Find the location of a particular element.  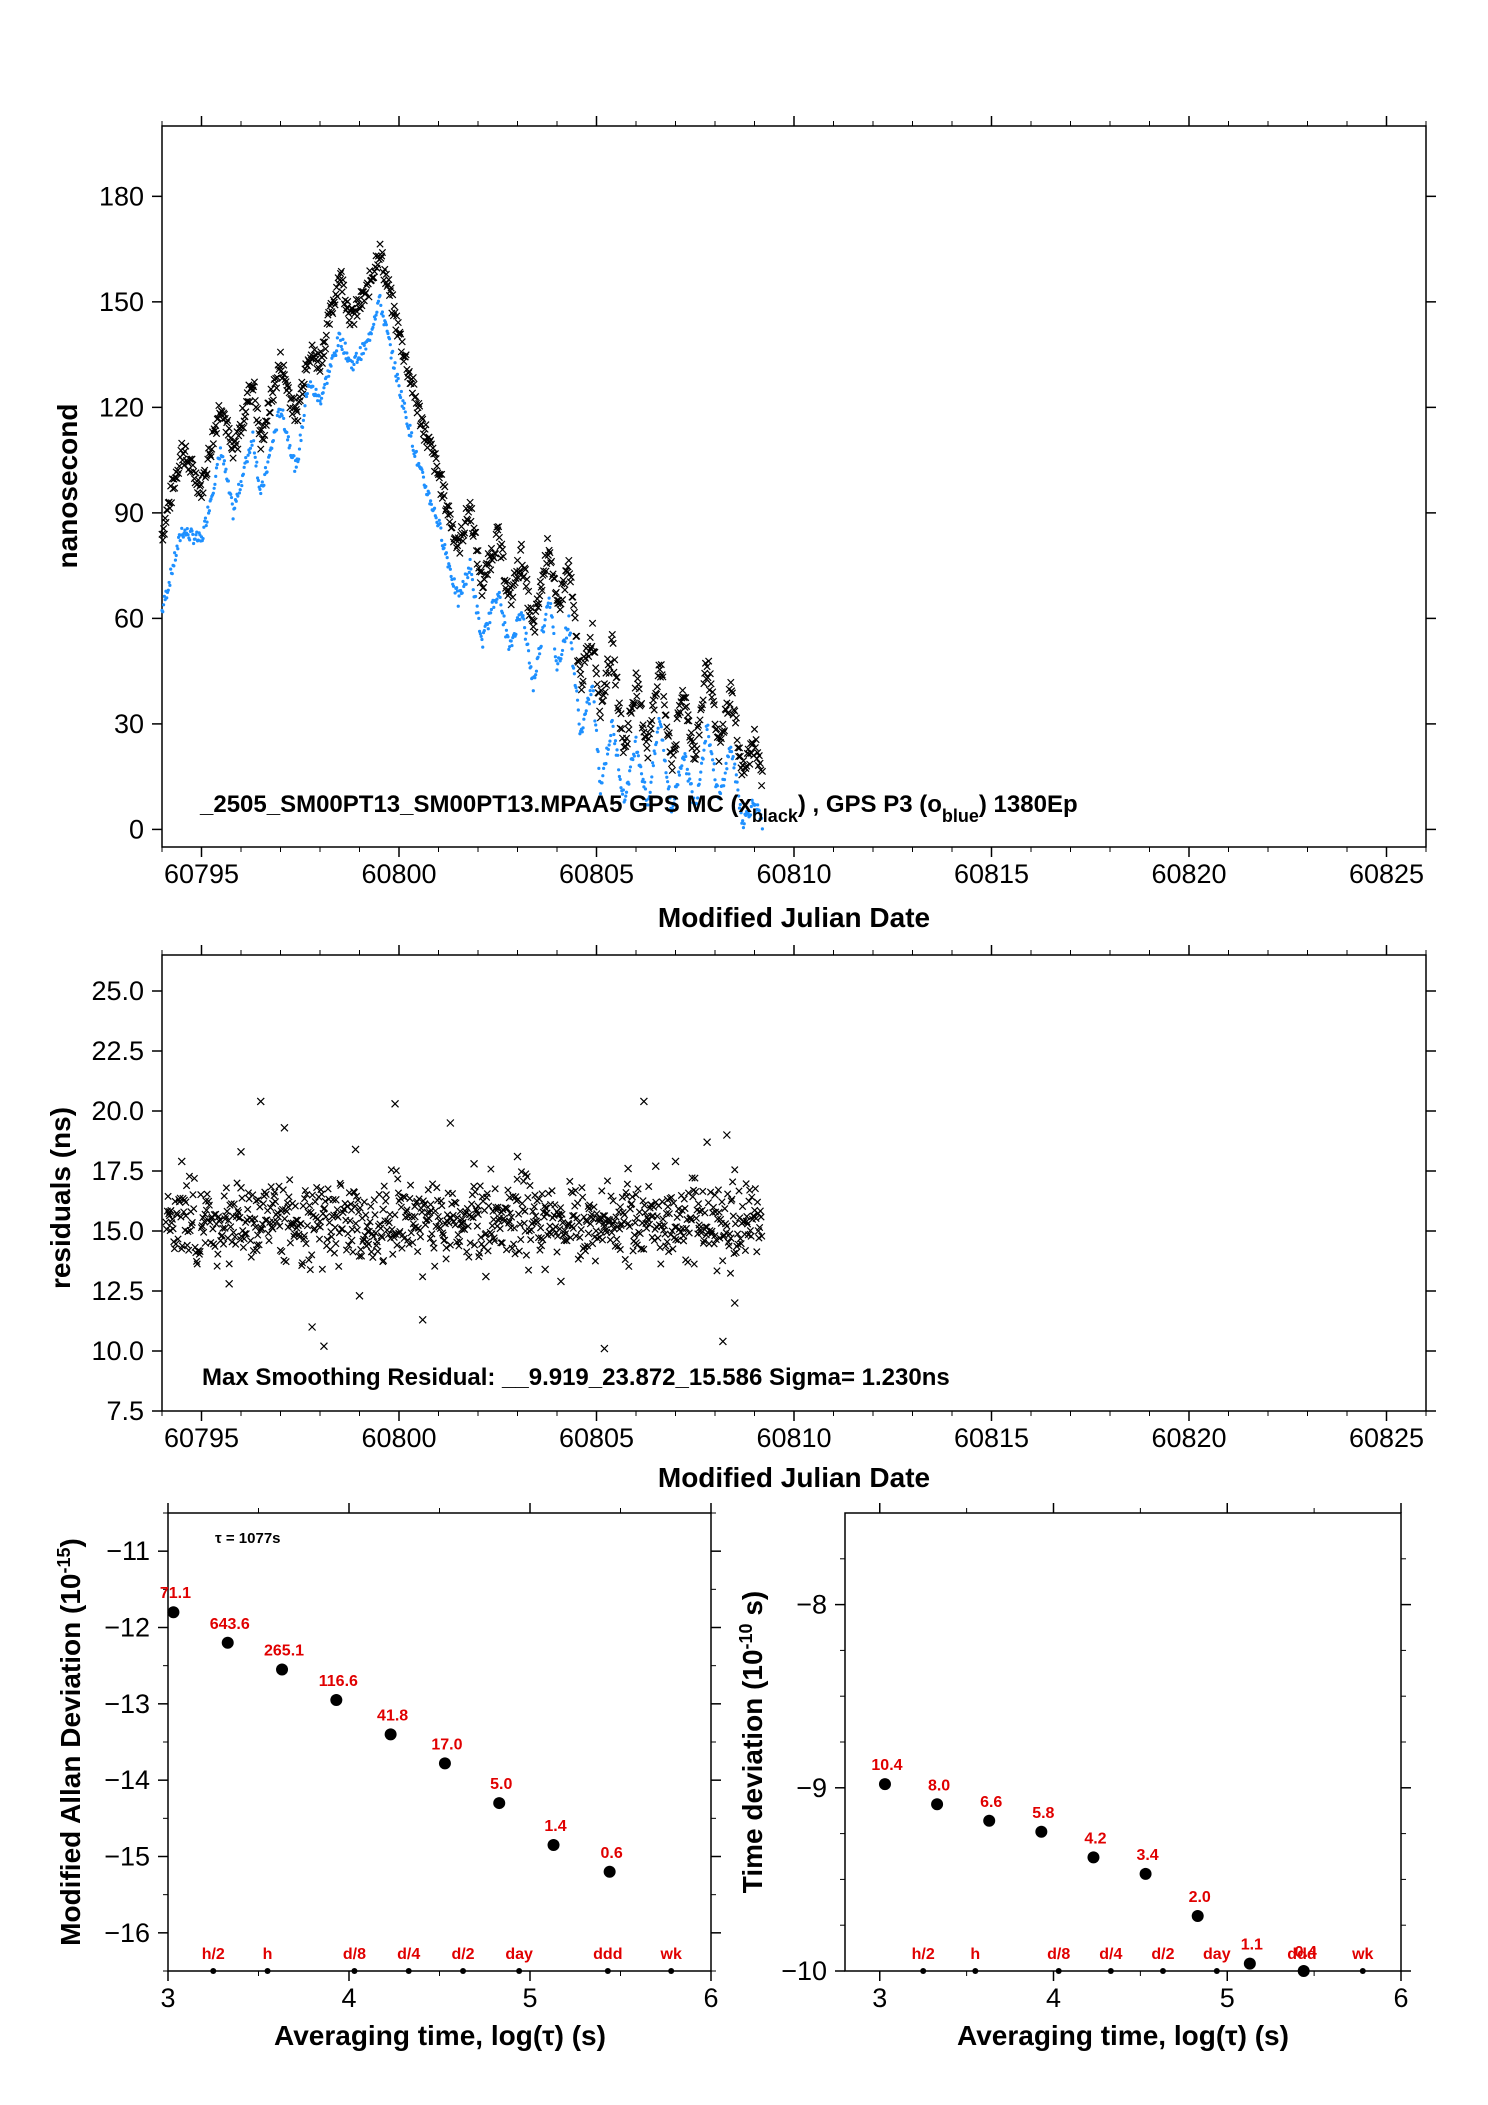

tdev-x-tick-label: 3 is located at coordinates (879, 1998).